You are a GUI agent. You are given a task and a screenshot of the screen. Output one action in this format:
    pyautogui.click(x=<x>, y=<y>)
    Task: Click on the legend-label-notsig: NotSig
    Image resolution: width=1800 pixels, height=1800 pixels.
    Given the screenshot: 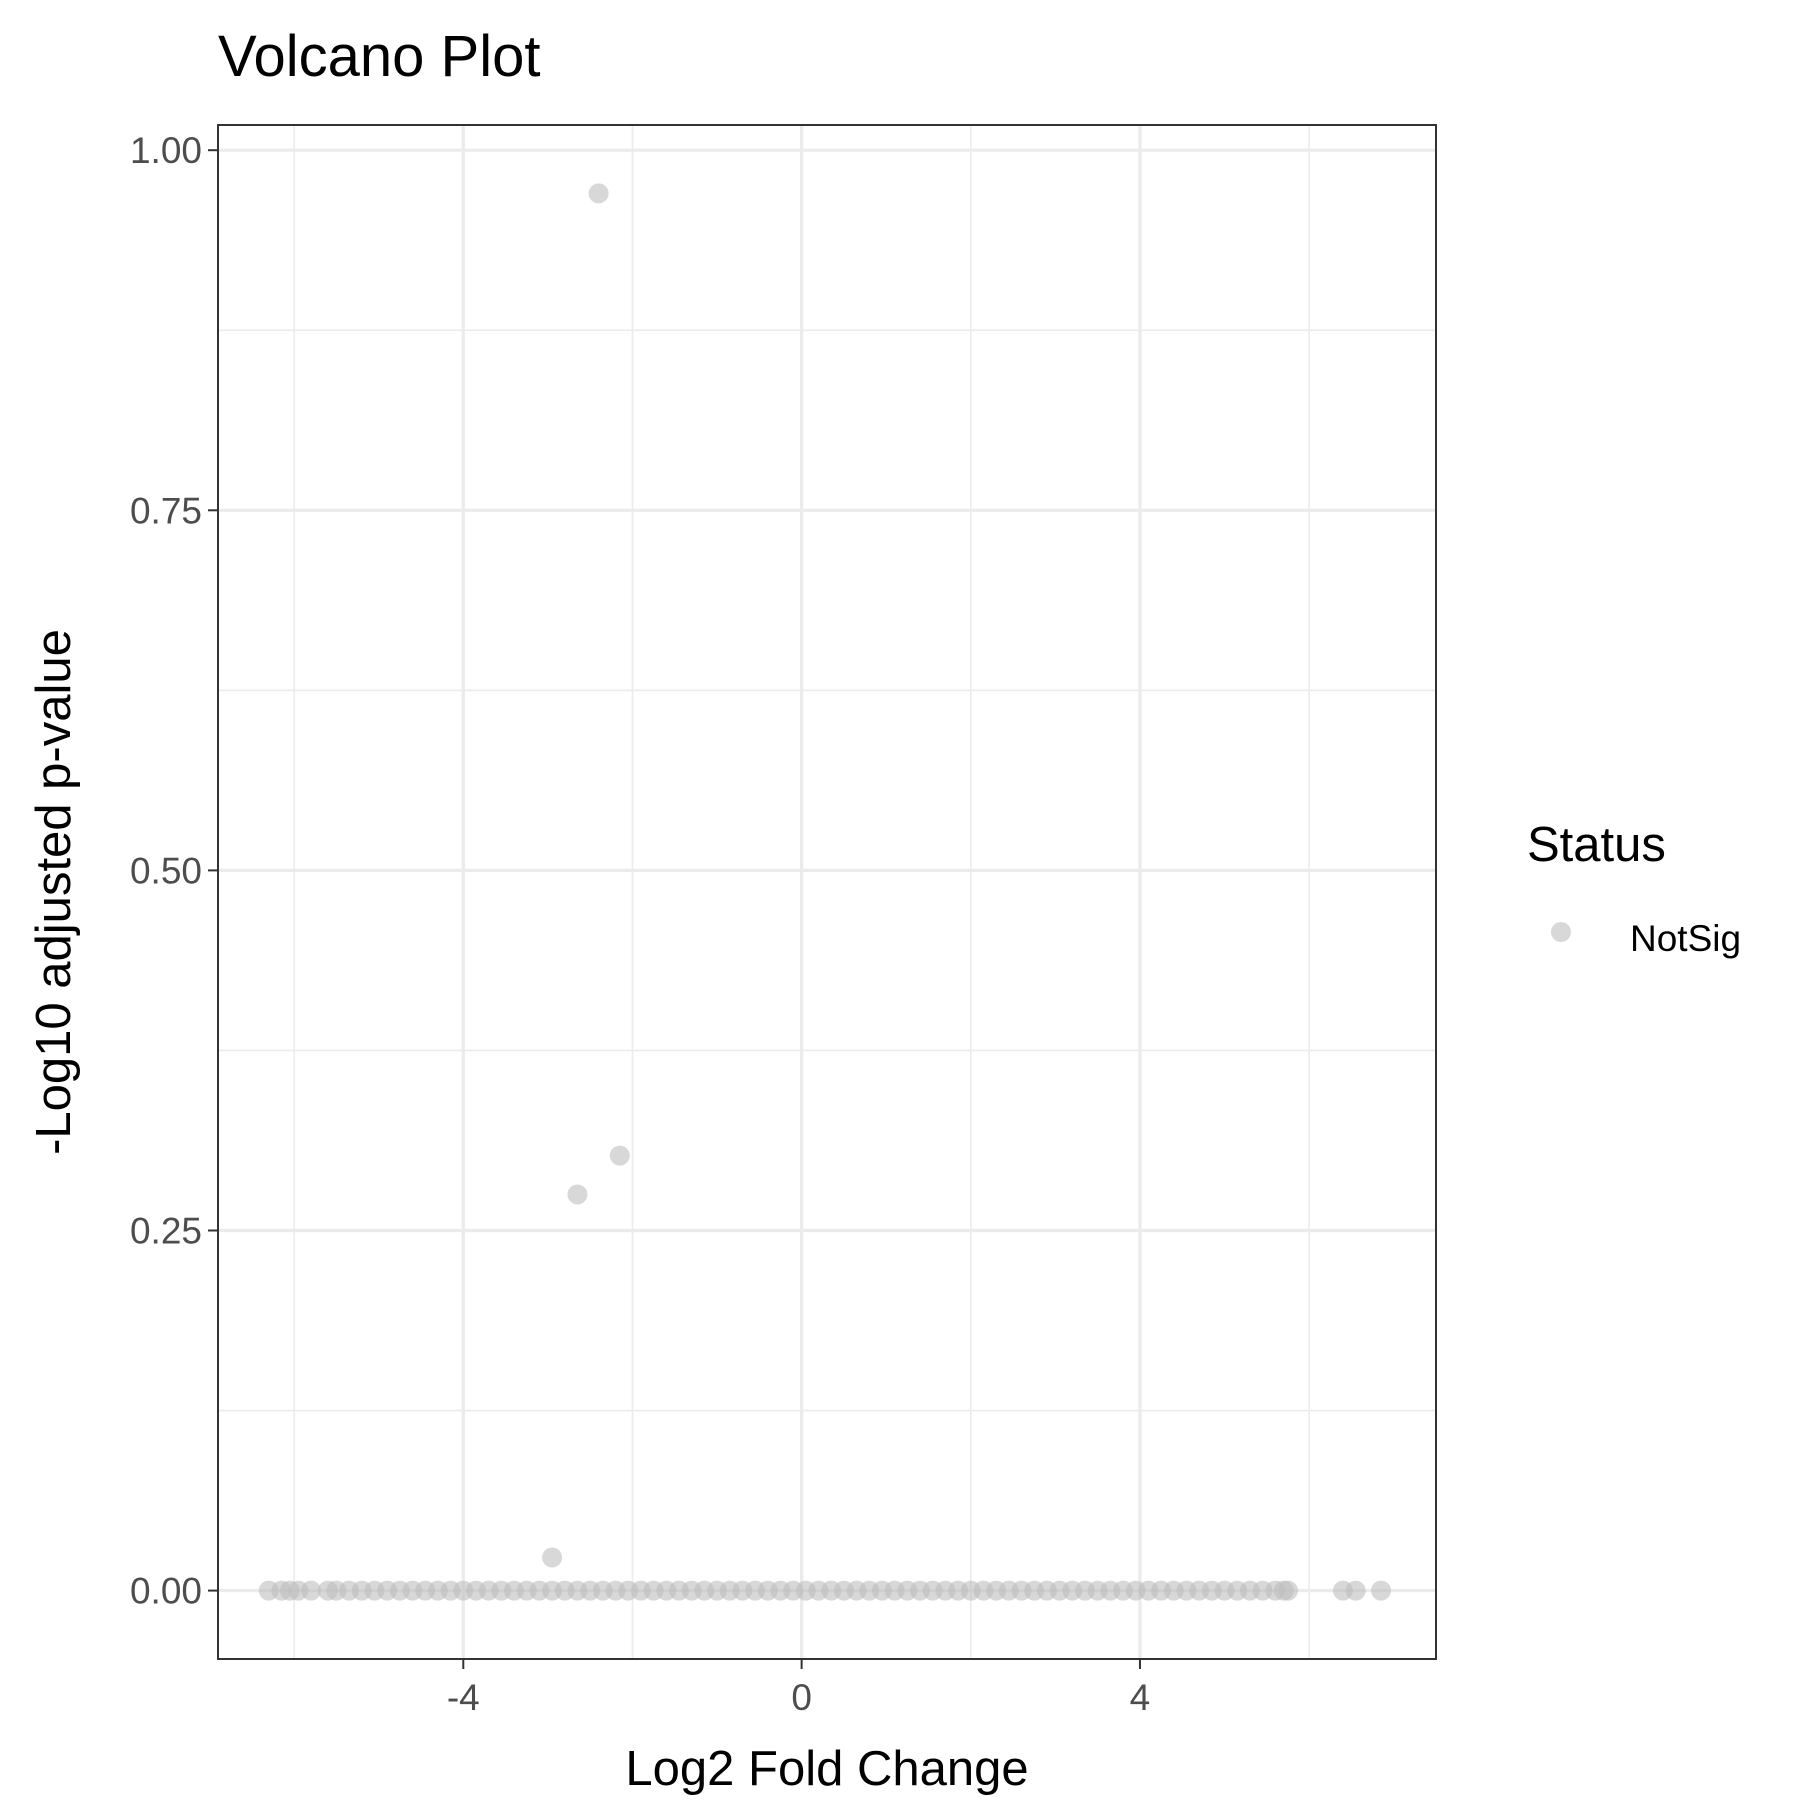 What is the action you would take?
    pyautogui.click(x=1685, y=938)
    